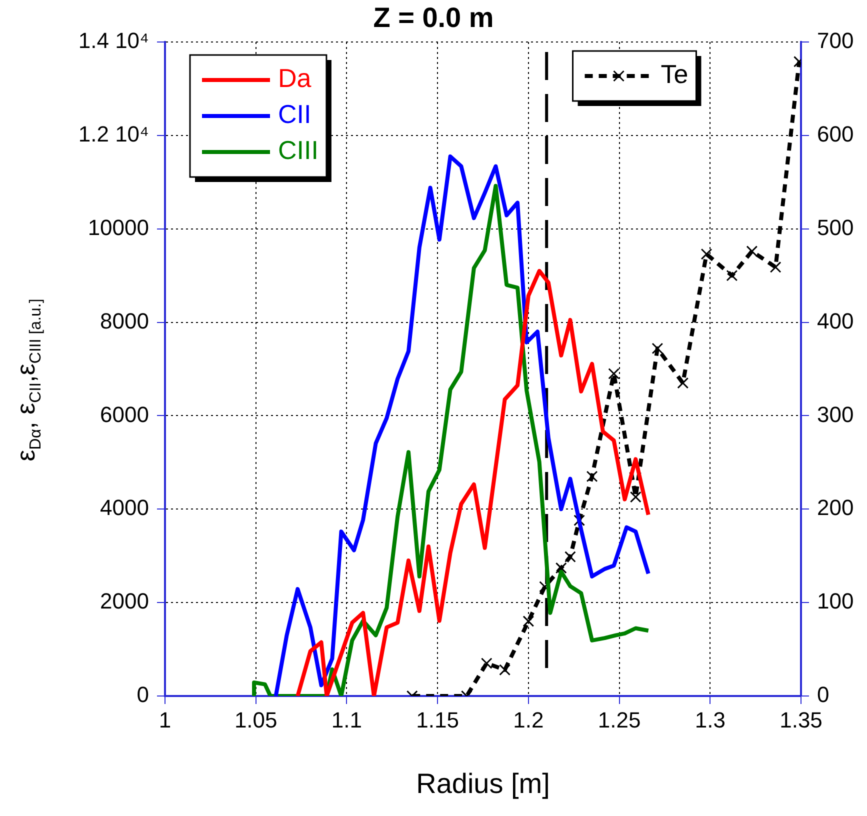 This screenshot has width=867, height=816. Describe the element at coordinates (295, 78) in the screenshot. I see `legend-label: Da` at that location.